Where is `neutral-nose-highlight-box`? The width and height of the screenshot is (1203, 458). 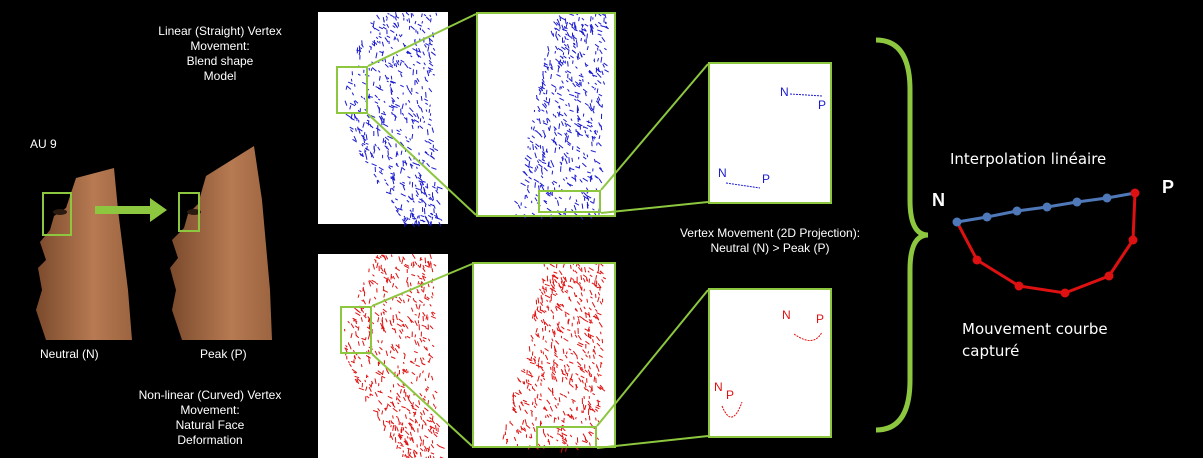 neutral-nose-highlight-box is located at coordinates (57, 214).